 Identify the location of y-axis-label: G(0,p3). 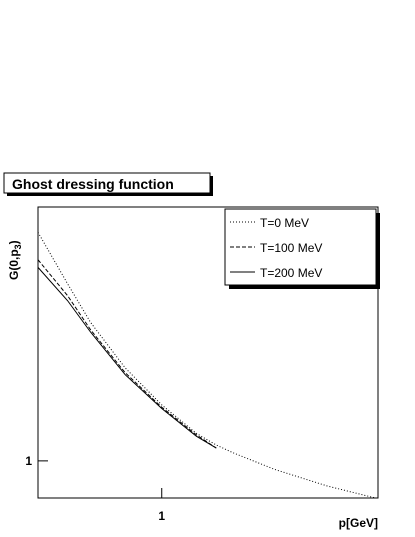
(15, 260).